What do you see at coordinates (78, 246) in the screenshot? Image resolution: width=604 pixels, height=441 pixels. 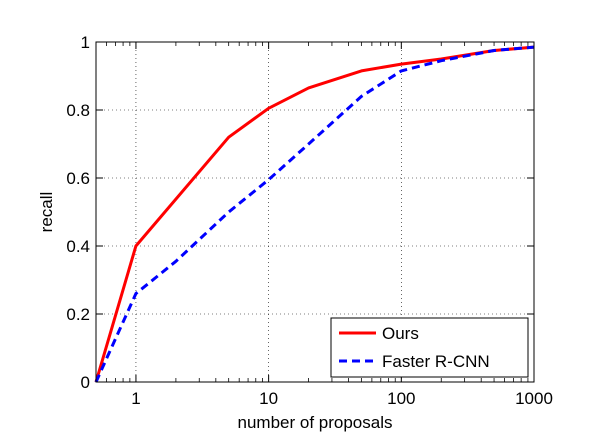 I see `y-tick-label: 0.4` at bounding box center [78, 246].